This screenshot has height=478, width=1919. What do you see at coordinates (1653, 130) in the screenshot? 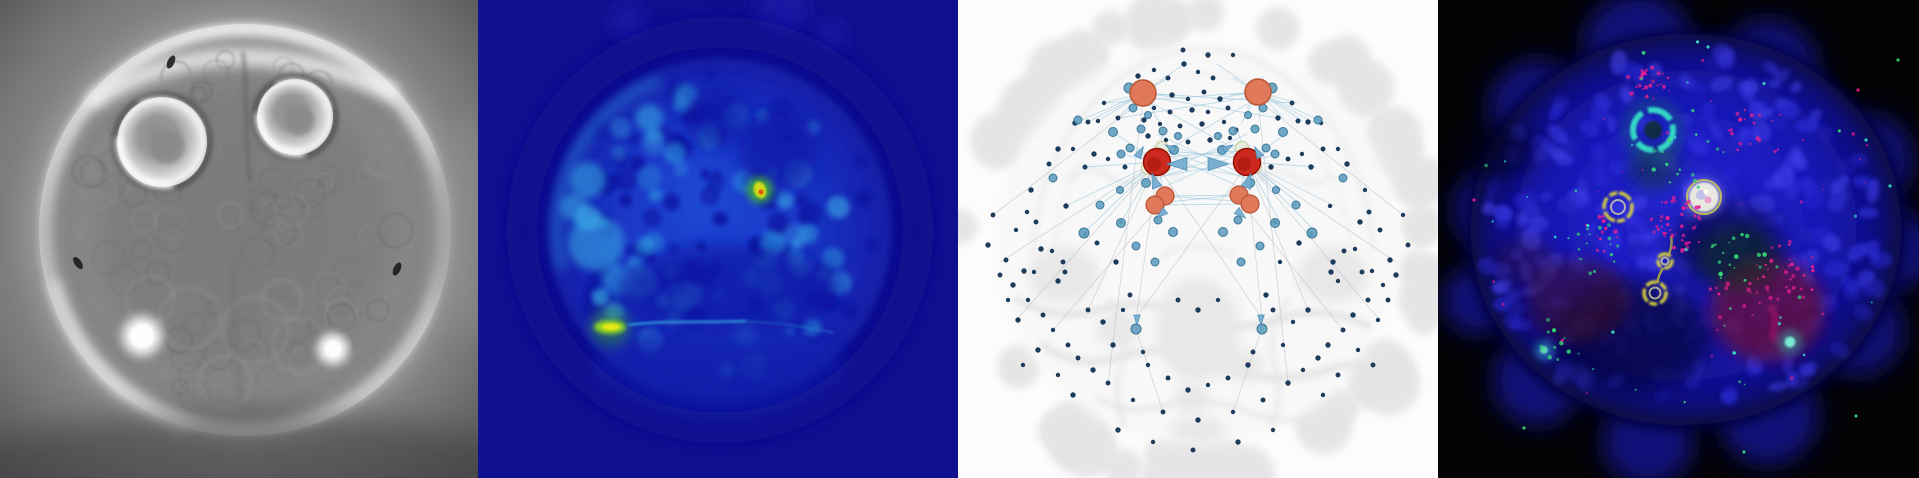
I see `cyan-ring-cell` at bounding box center [1653, 130].